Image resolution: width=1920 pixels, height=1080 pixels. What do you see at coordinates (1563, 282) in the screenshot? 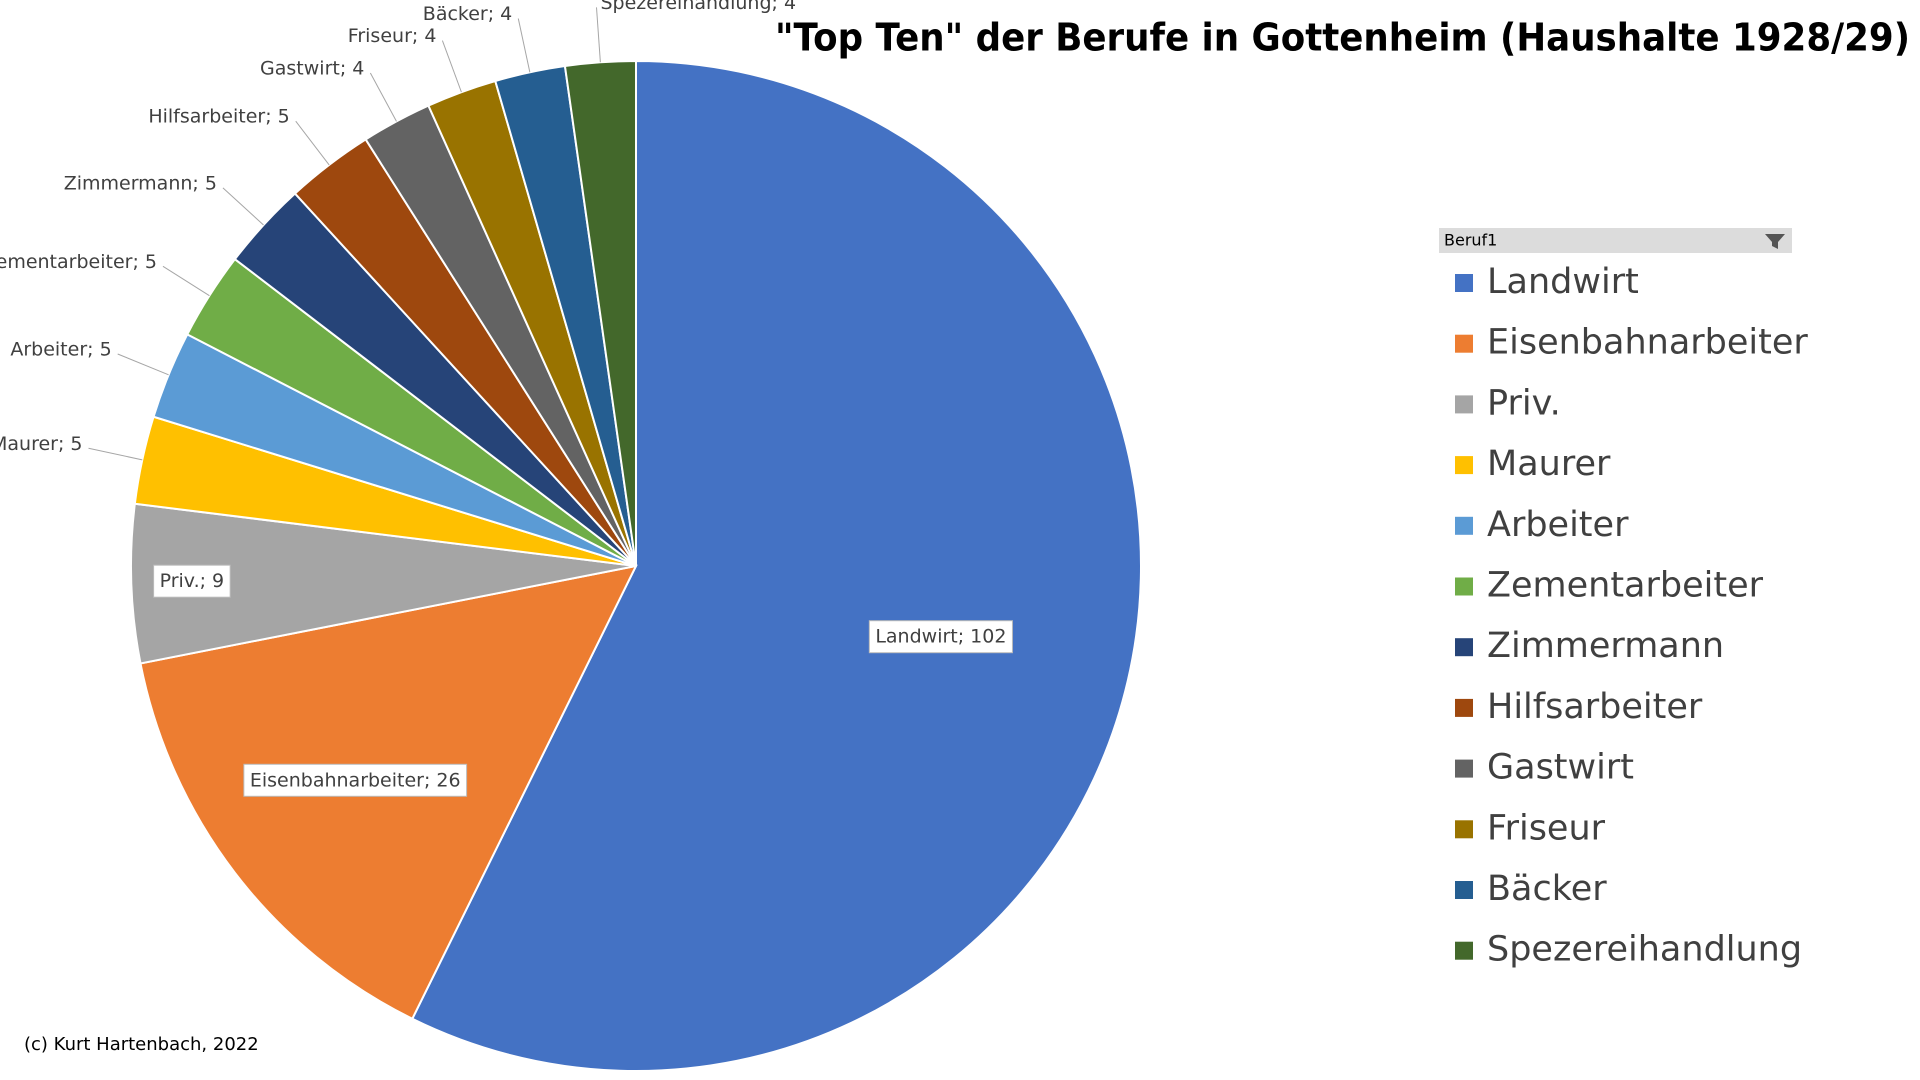
I see `legend-label: Landwirt` at bounding box center [1563, 282].